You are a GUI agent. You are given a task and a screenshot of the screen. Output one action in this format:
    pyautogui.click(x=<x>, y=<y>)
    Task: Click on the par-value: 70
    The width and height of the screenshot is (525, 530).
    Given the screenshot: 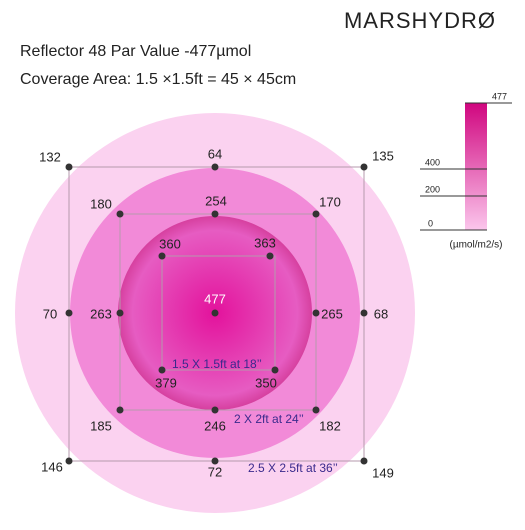 What is the action you would take?
    pyautogui.click(x=50, y=313)
    